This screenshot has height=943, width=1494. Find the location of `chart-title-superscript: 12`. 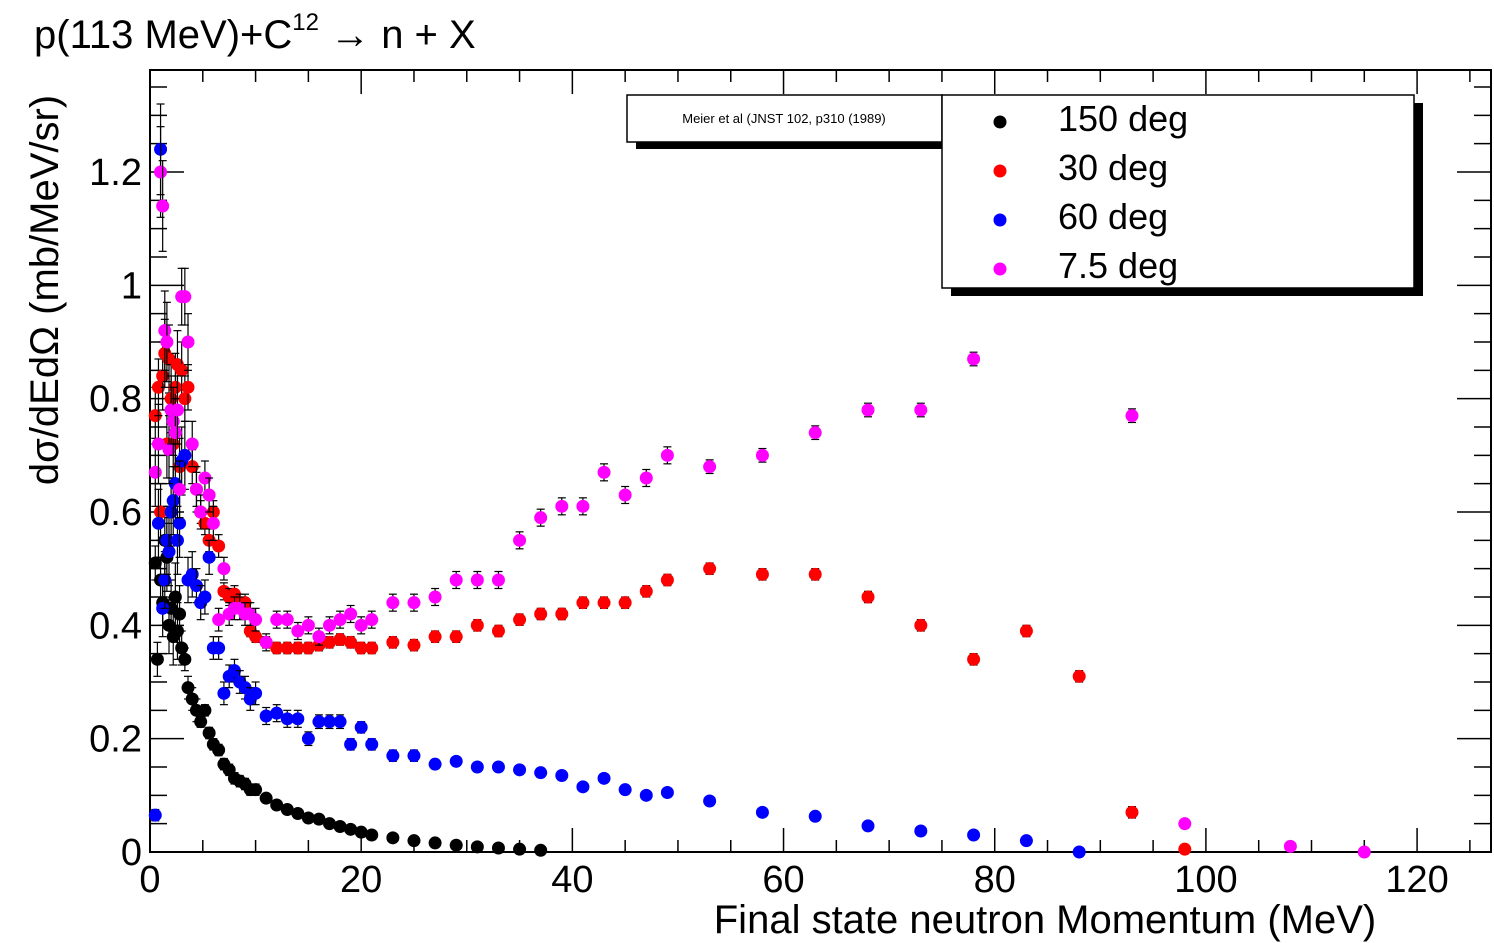

chart-title-superscript: 12 is located at coordinates (305, 22).